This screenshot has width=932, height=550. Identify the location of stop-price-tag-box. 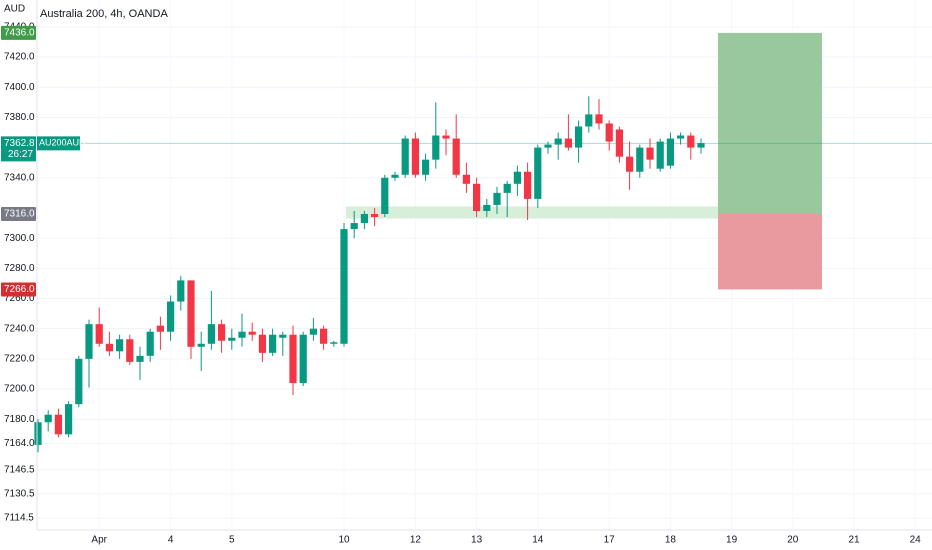
(18, 289).